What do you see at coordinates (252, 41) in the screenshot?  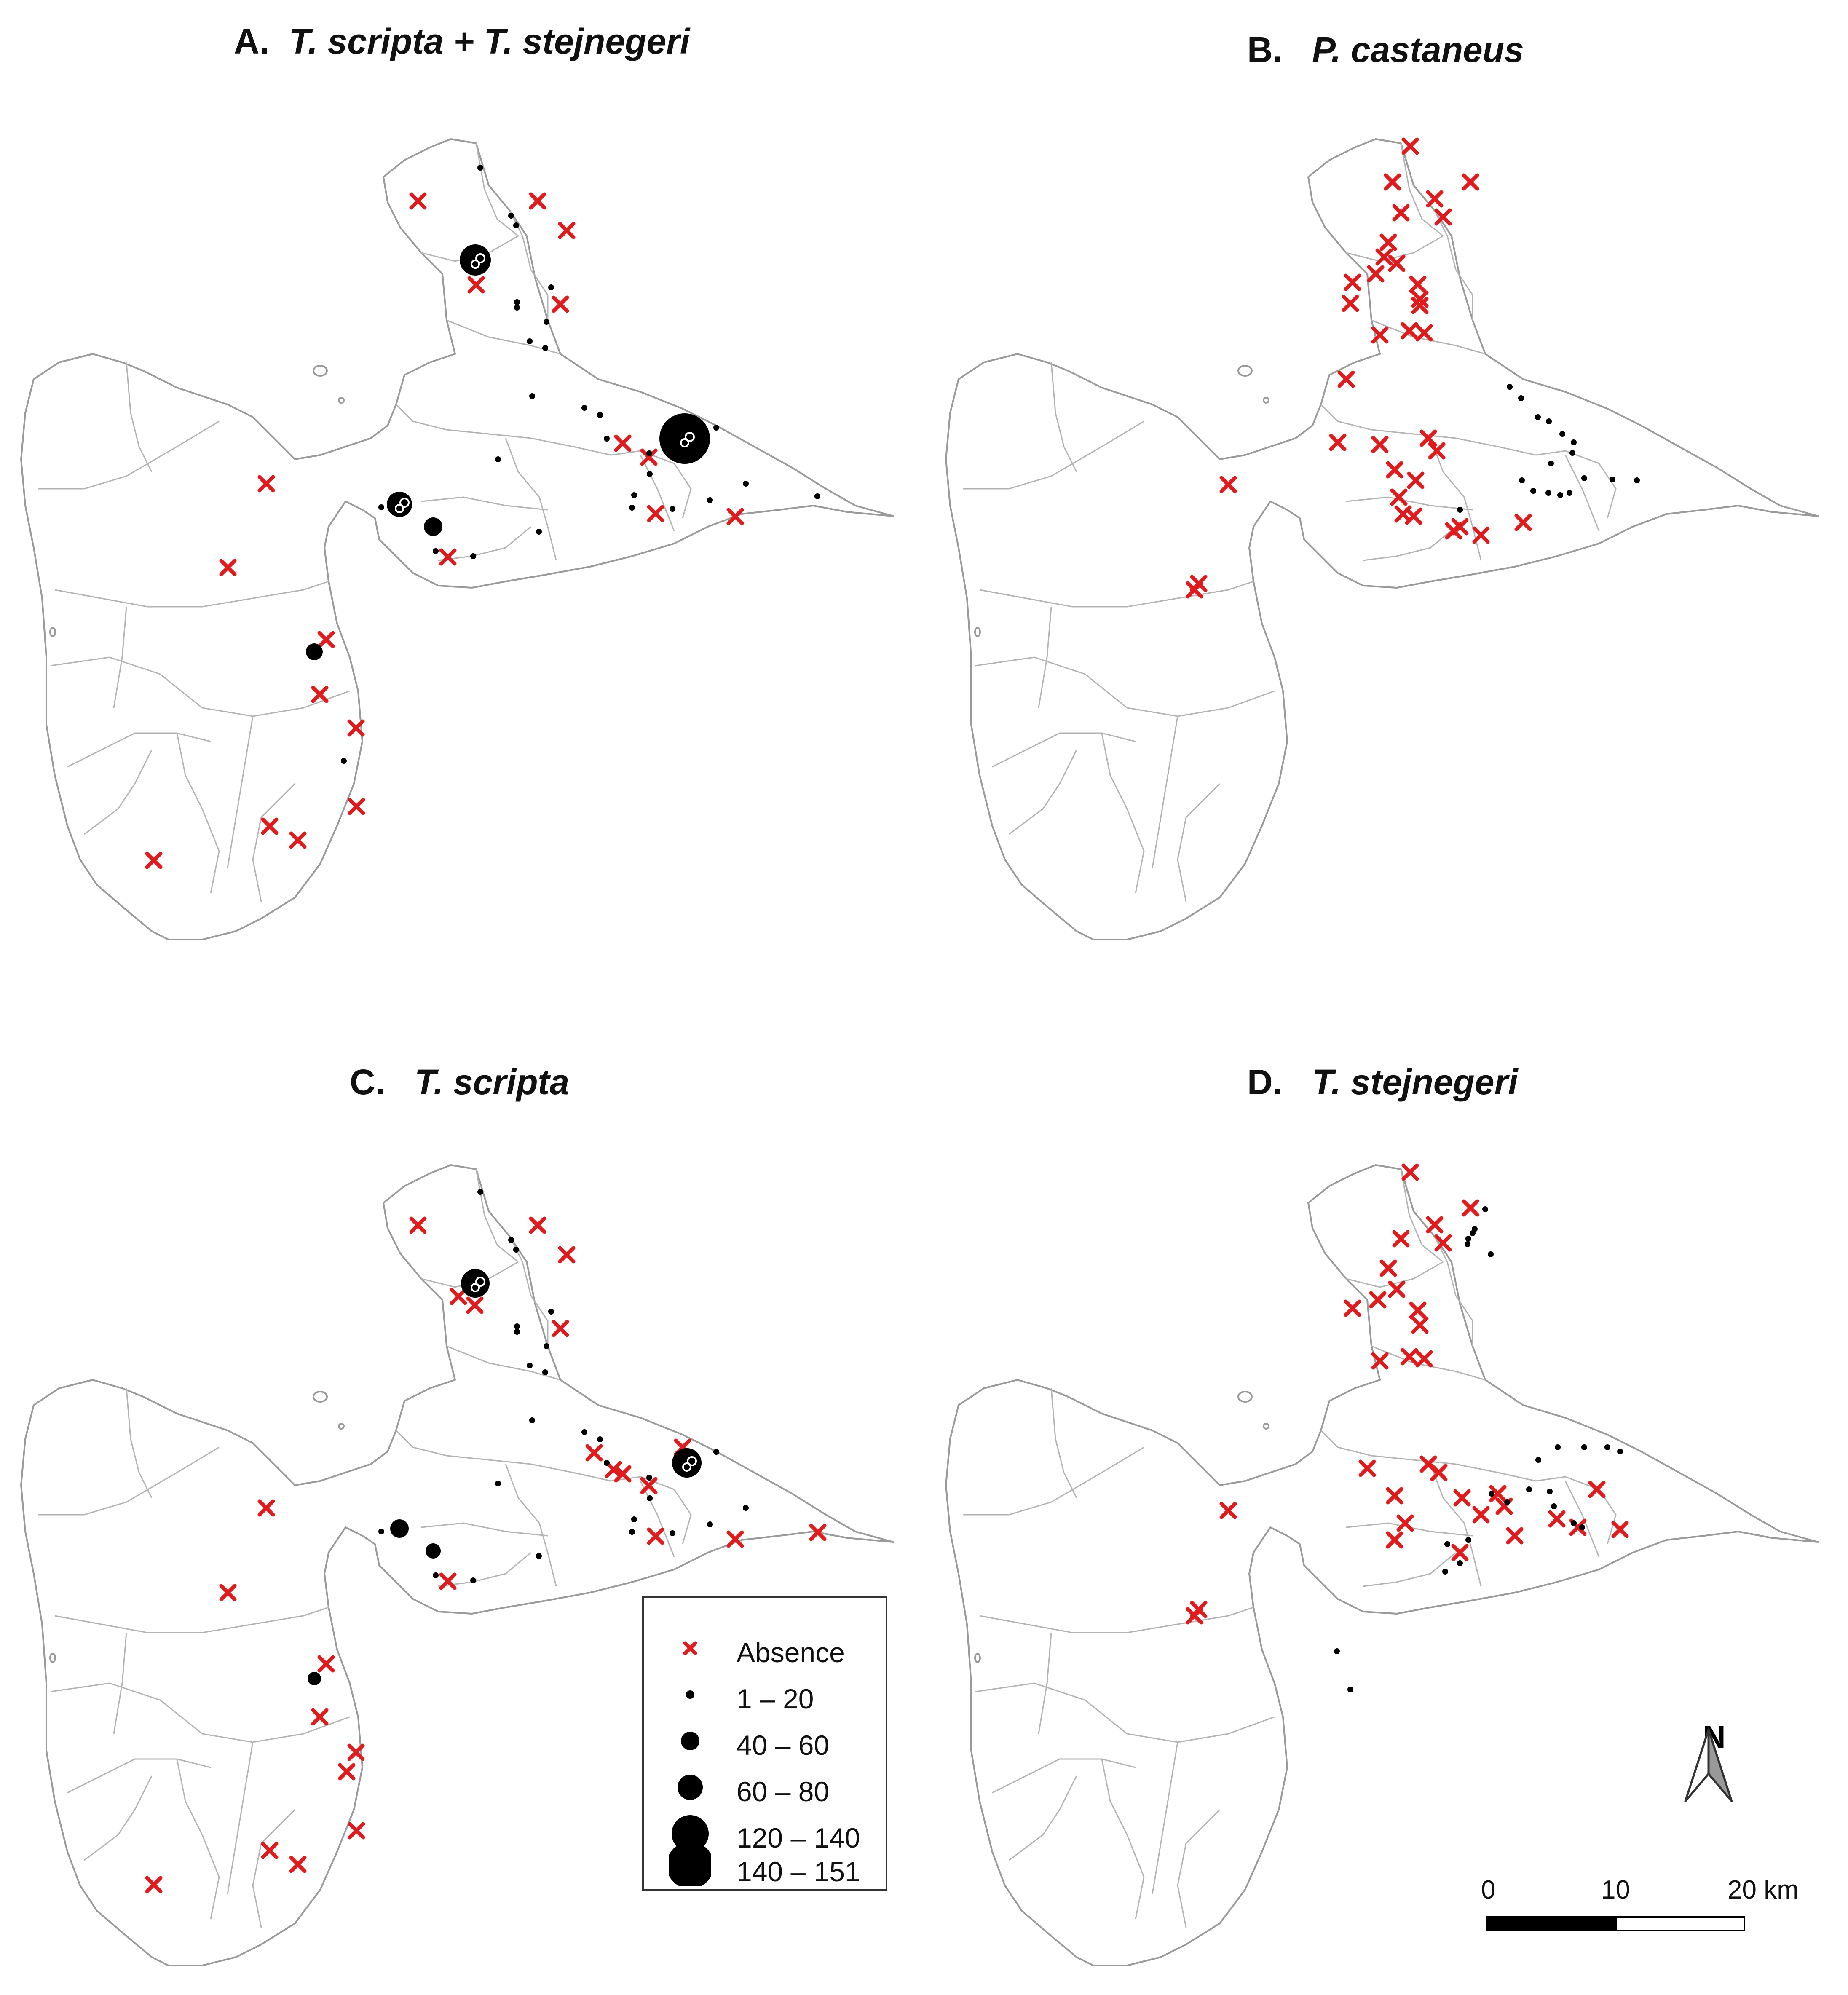 I see `panel-a-prefix: A.` at bounding box center [252, 41].